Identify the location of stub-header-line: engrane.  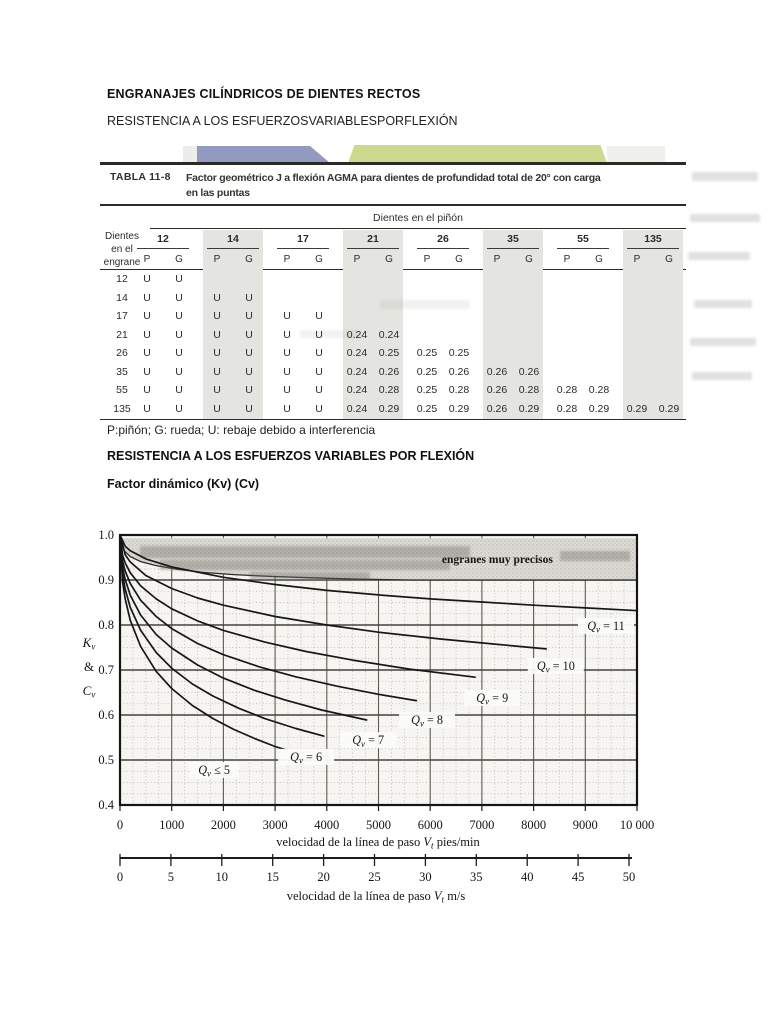
(122, 262).